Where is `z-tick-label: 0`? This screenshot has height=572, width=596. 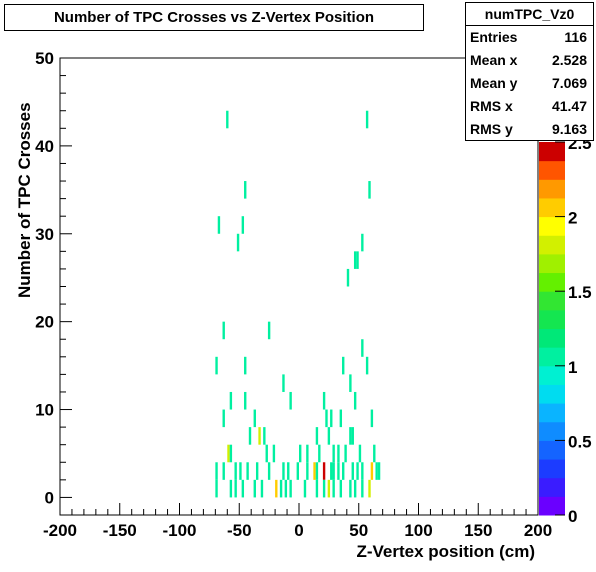 z-tick-label: 0 is located at coordinates (572, 516).